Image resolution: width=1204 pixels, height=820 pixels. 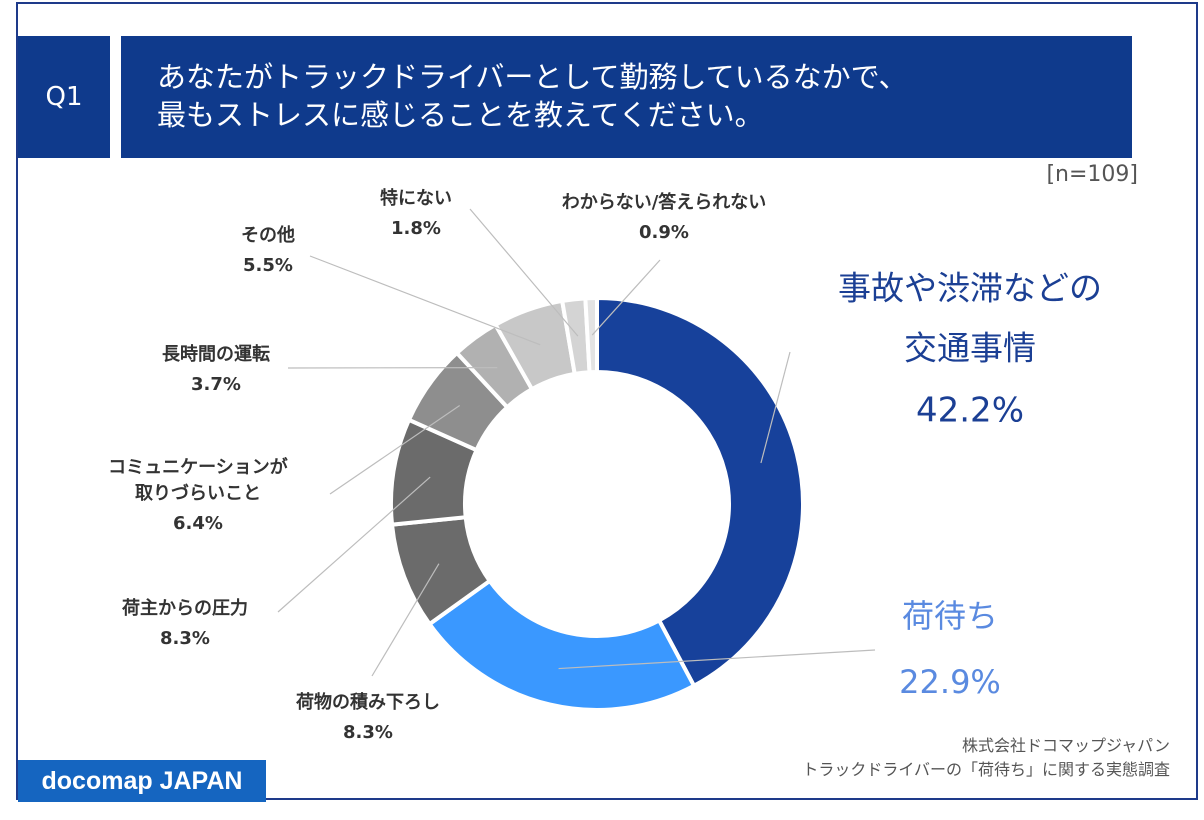 What do you see at coordinates (64, 97) in the screenshot?
I see `question-number: Q1` at bounding box center [64, 97].